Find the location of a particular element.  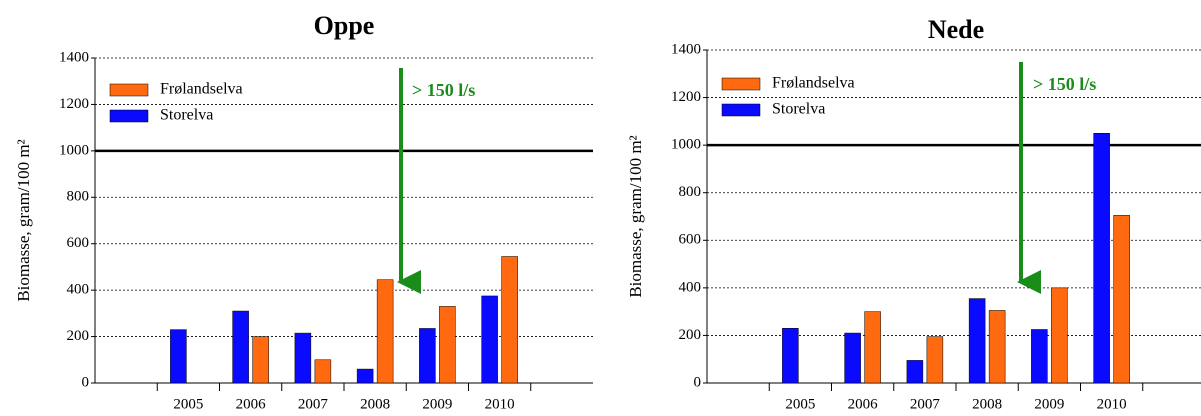

chart-title: Nede is located at coordinates (956, 29).